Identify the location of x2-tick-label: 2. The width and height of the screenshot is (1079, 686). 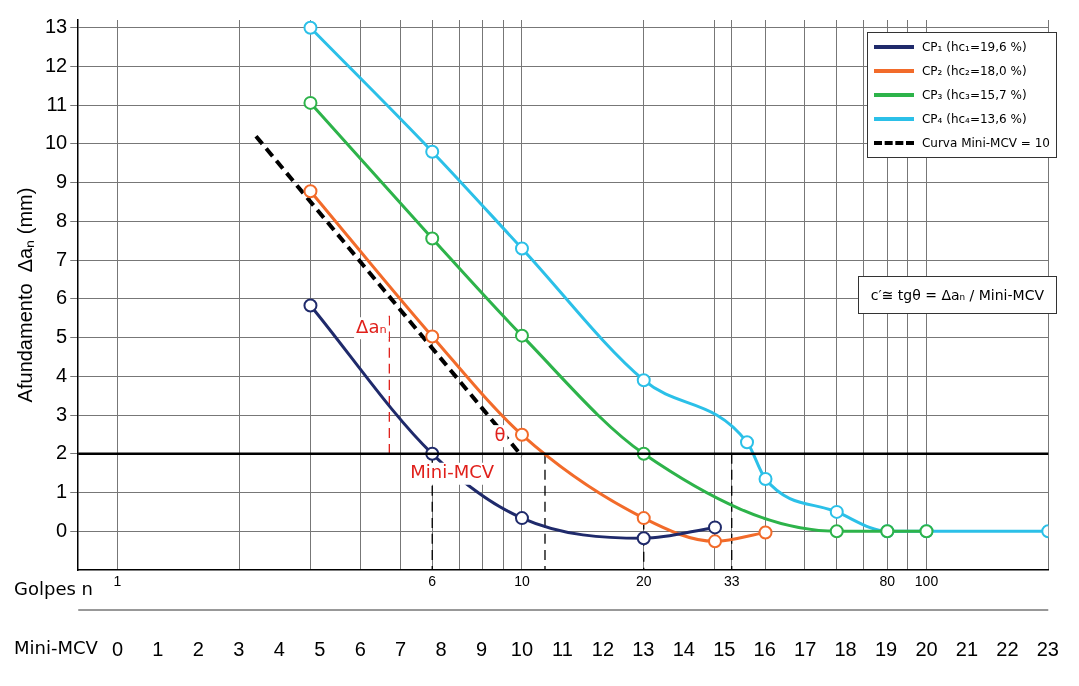
(198, 648).